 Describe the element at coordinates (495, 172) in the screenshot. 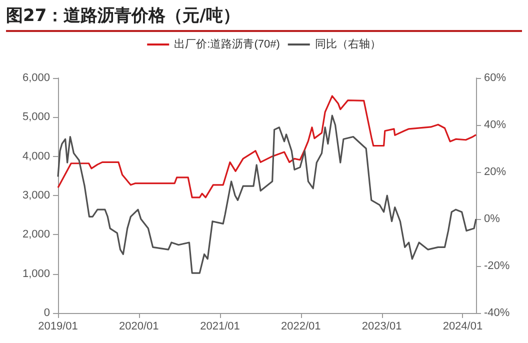

I see `y2-tick-label: 20%` at that location.